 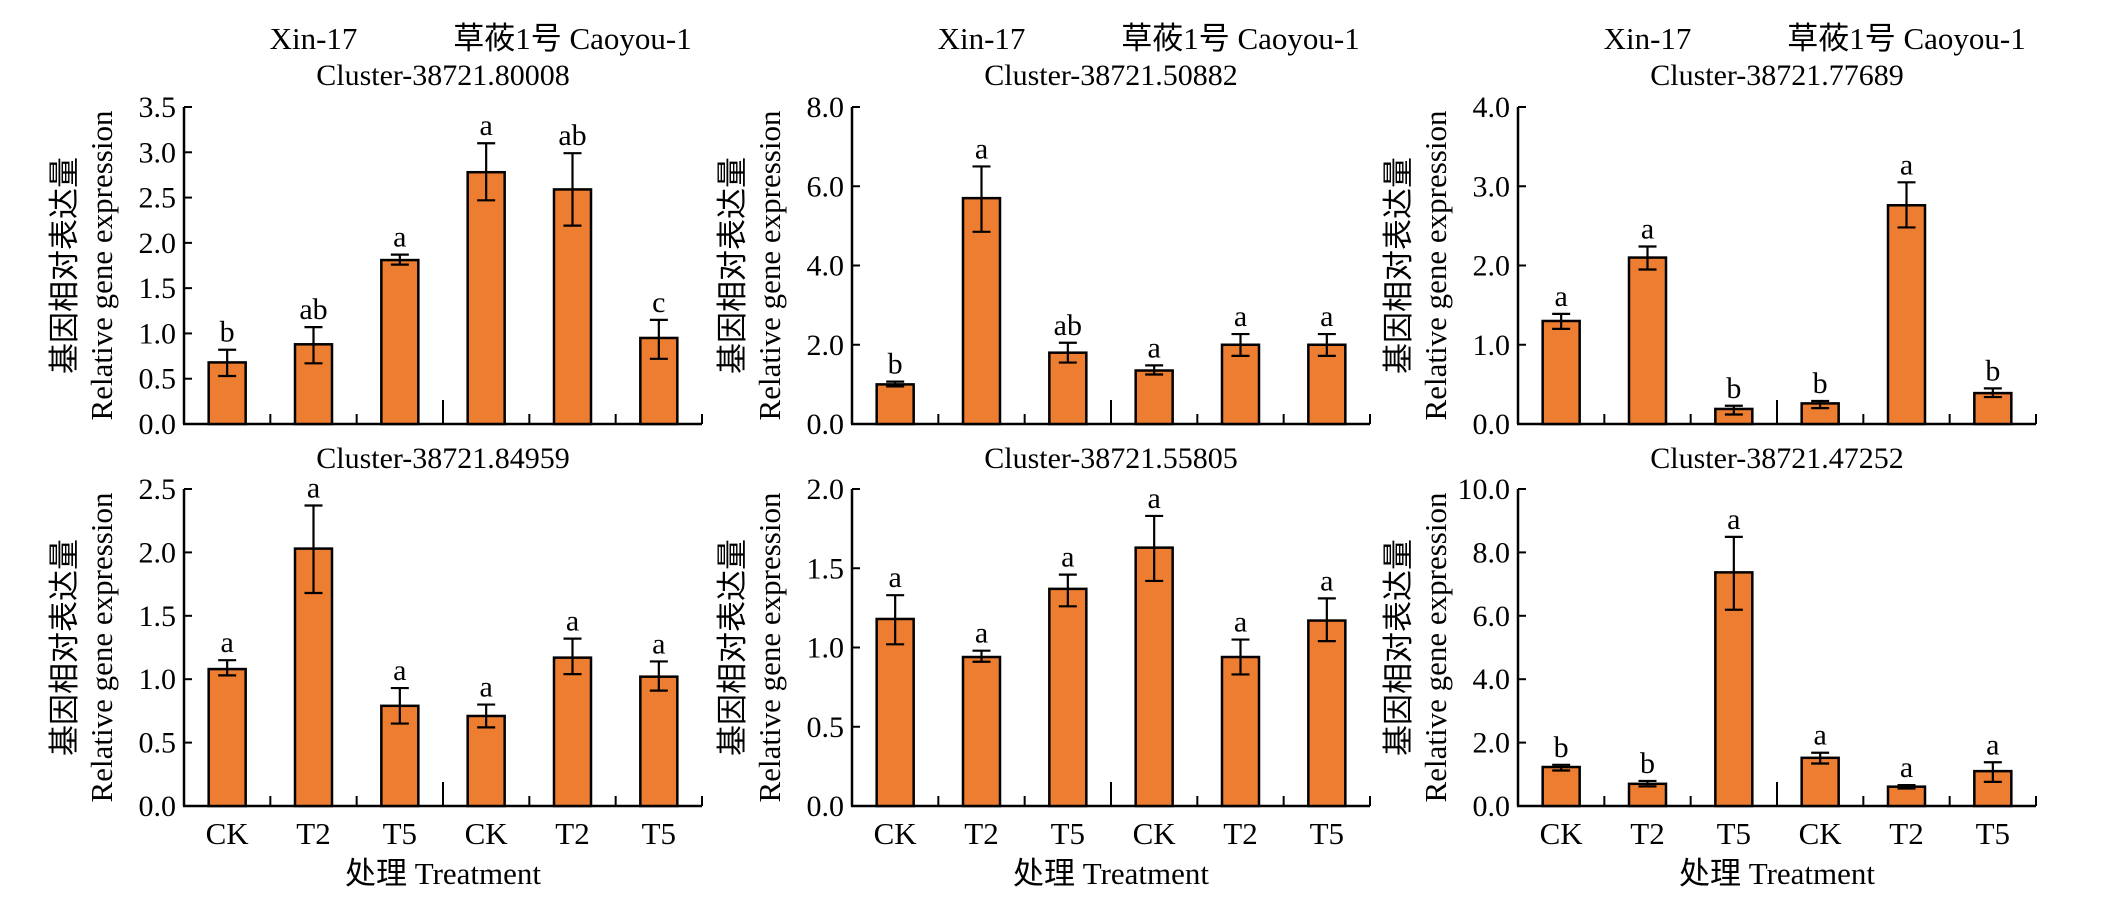 I want to click on group-label-caoyou1: 草莜1号 Caoyou-1, so click(x=1240, y=38).